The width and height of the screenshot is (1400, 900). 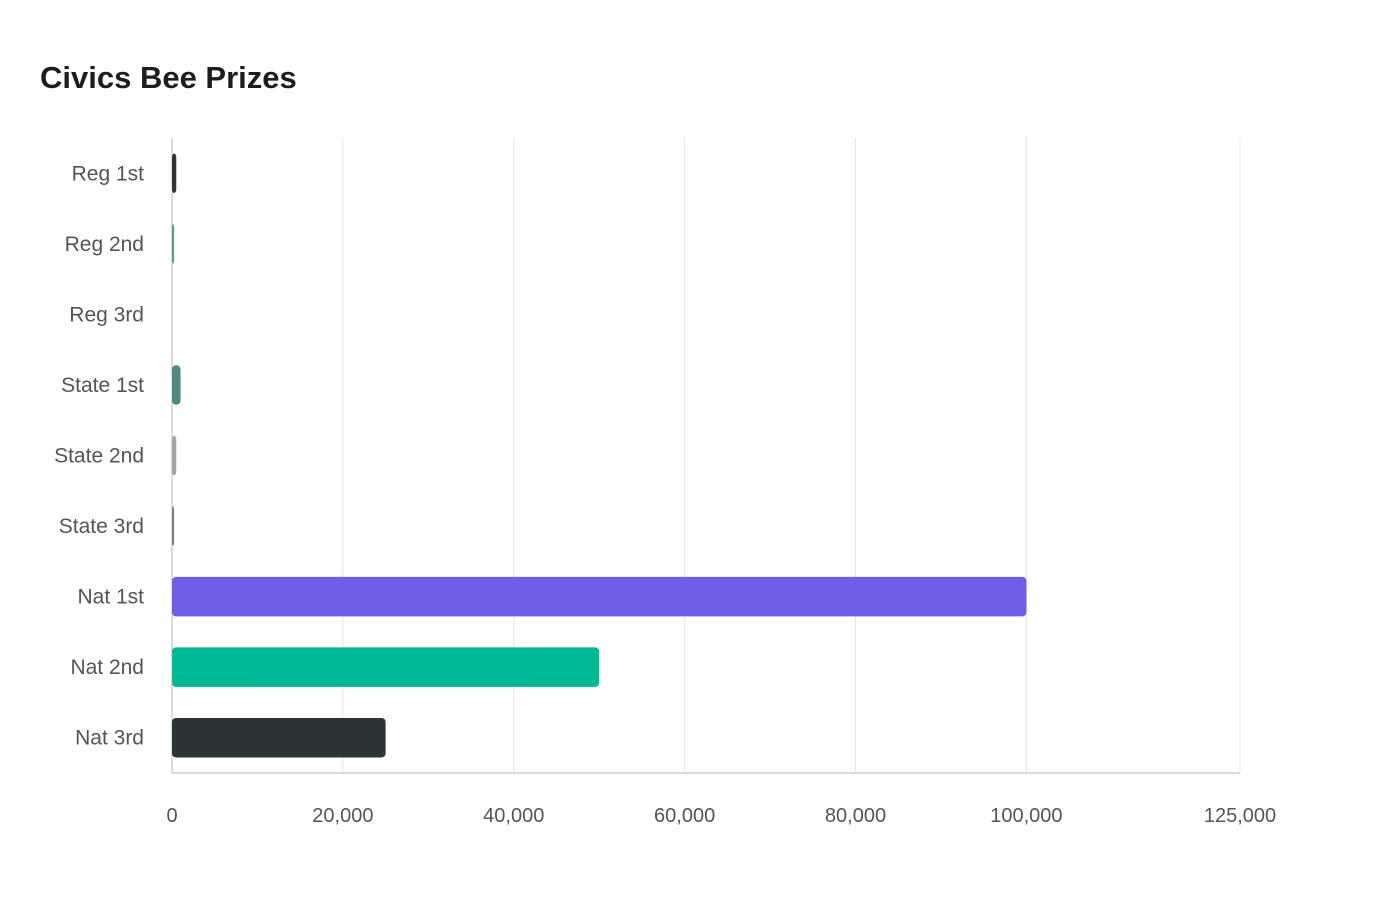 What do you see at coordinates (684, 816) in the screenshot?
I see `x-tick-label: 60,000` at bounding box center [684, 816].